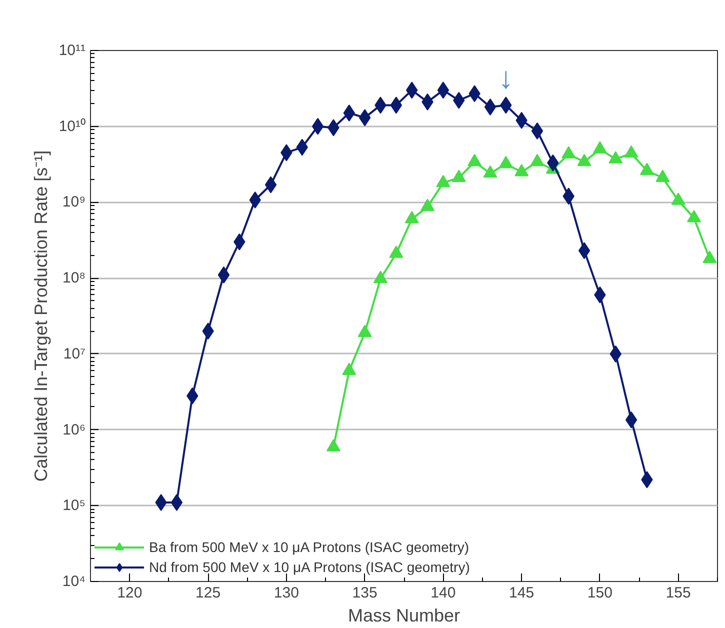  What do you see at coordinates (129, 593) in the screenshot?
I see `x-tick-label: 120` at bounding box center [129, 593].